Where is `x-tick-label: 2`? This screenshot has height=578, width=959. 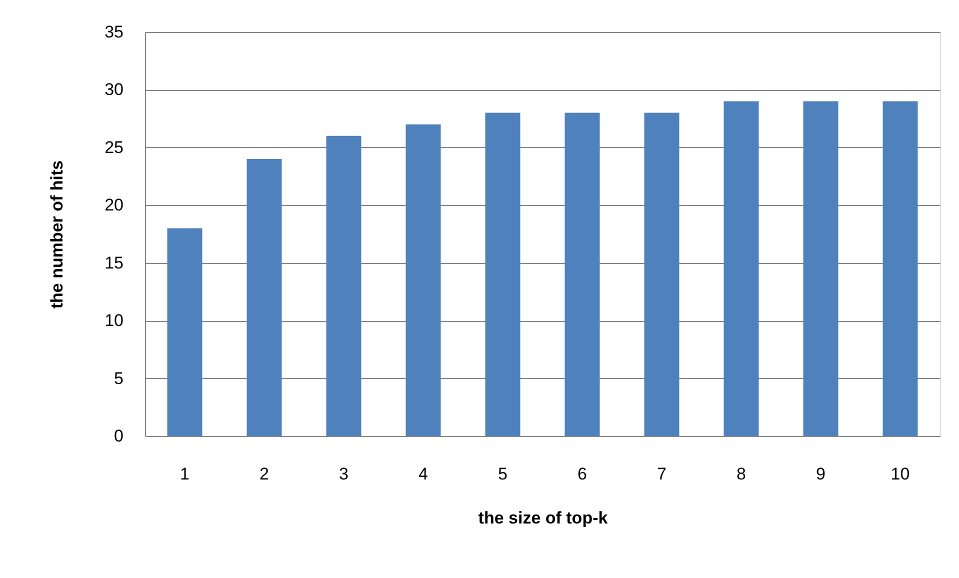 x-tick-label: 2 is located at coordinates (264, 474).